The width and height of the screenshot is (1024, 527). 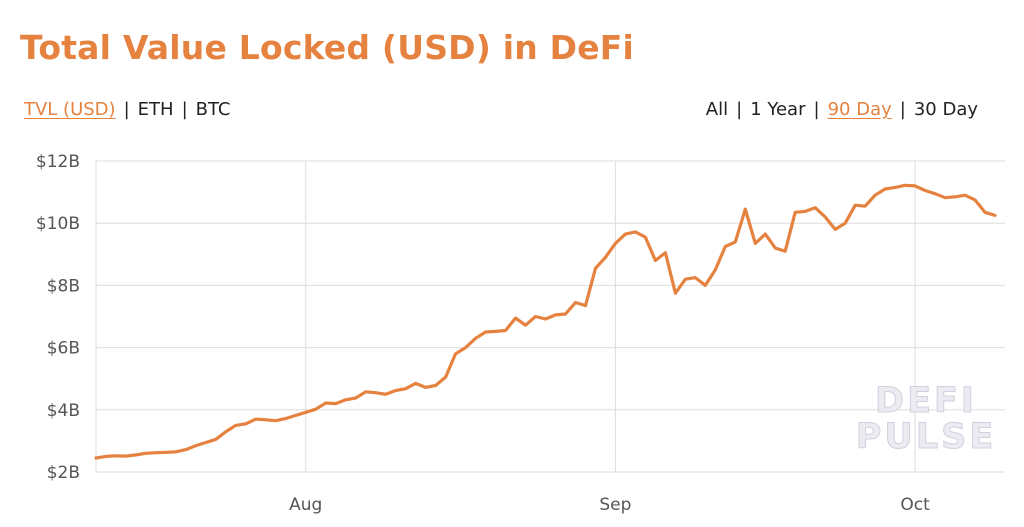 I want to click on y-tick-label: $12B, so click(x=58, y=162).